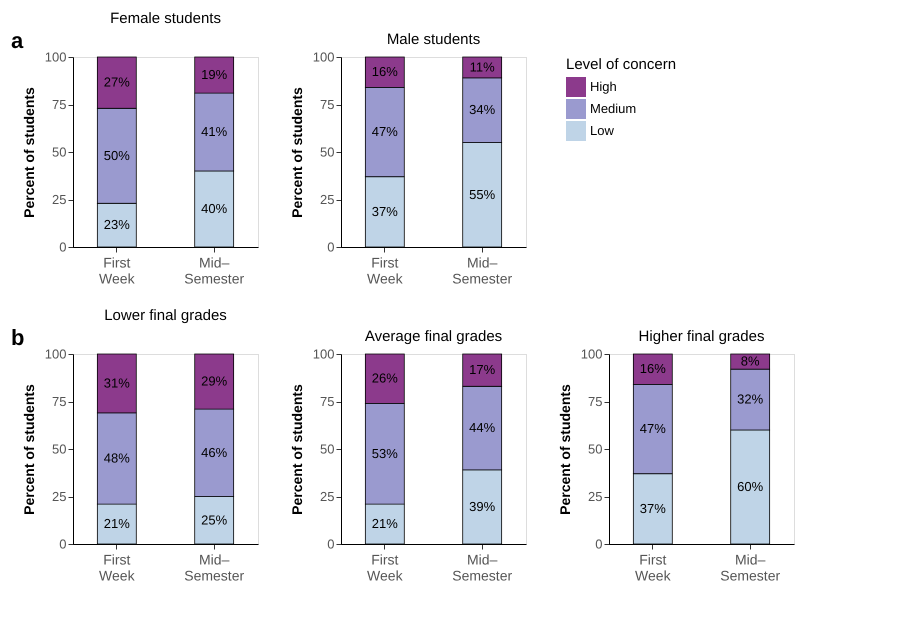 This screenshot has height=640, width=904. I want to click on data-label: 8%, so click(750, 361).